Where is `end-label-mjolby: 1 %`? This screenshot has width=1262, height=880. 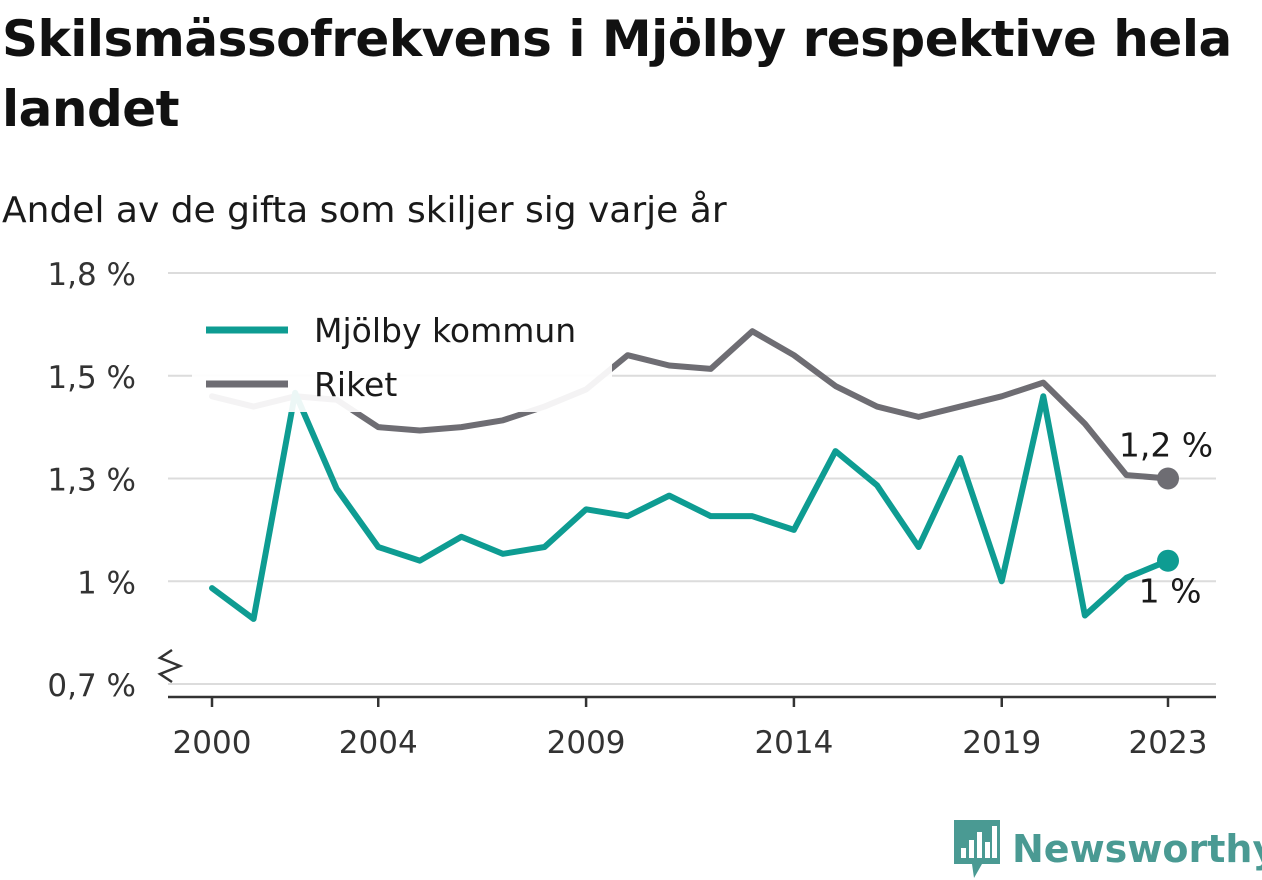 end-label-mjolby: 1 % is located at coordinates (1170, 591).